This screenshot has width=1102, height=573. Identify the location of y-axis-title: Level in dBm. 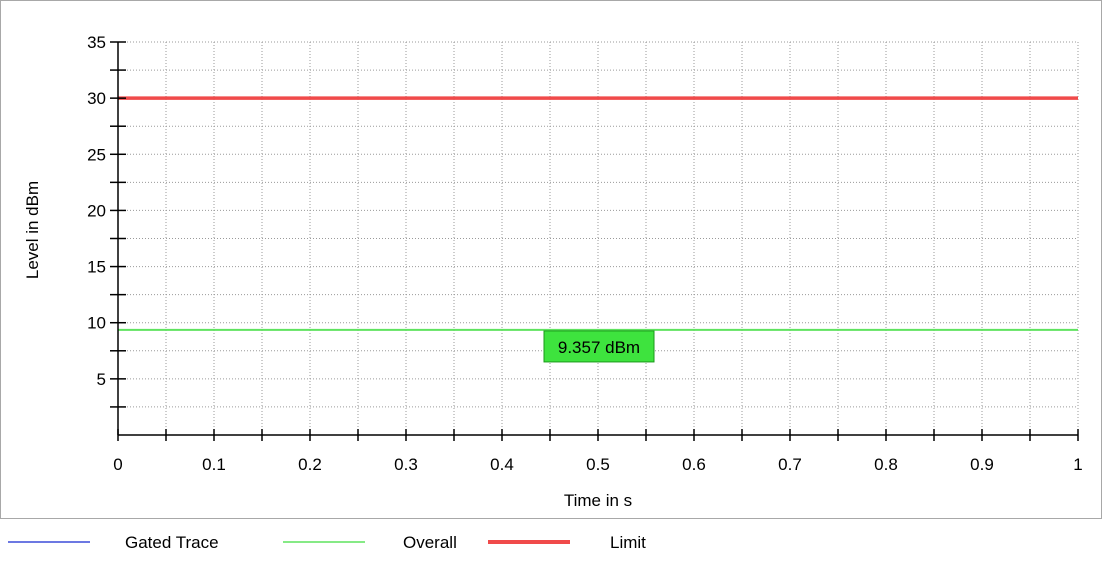
(32, 230).